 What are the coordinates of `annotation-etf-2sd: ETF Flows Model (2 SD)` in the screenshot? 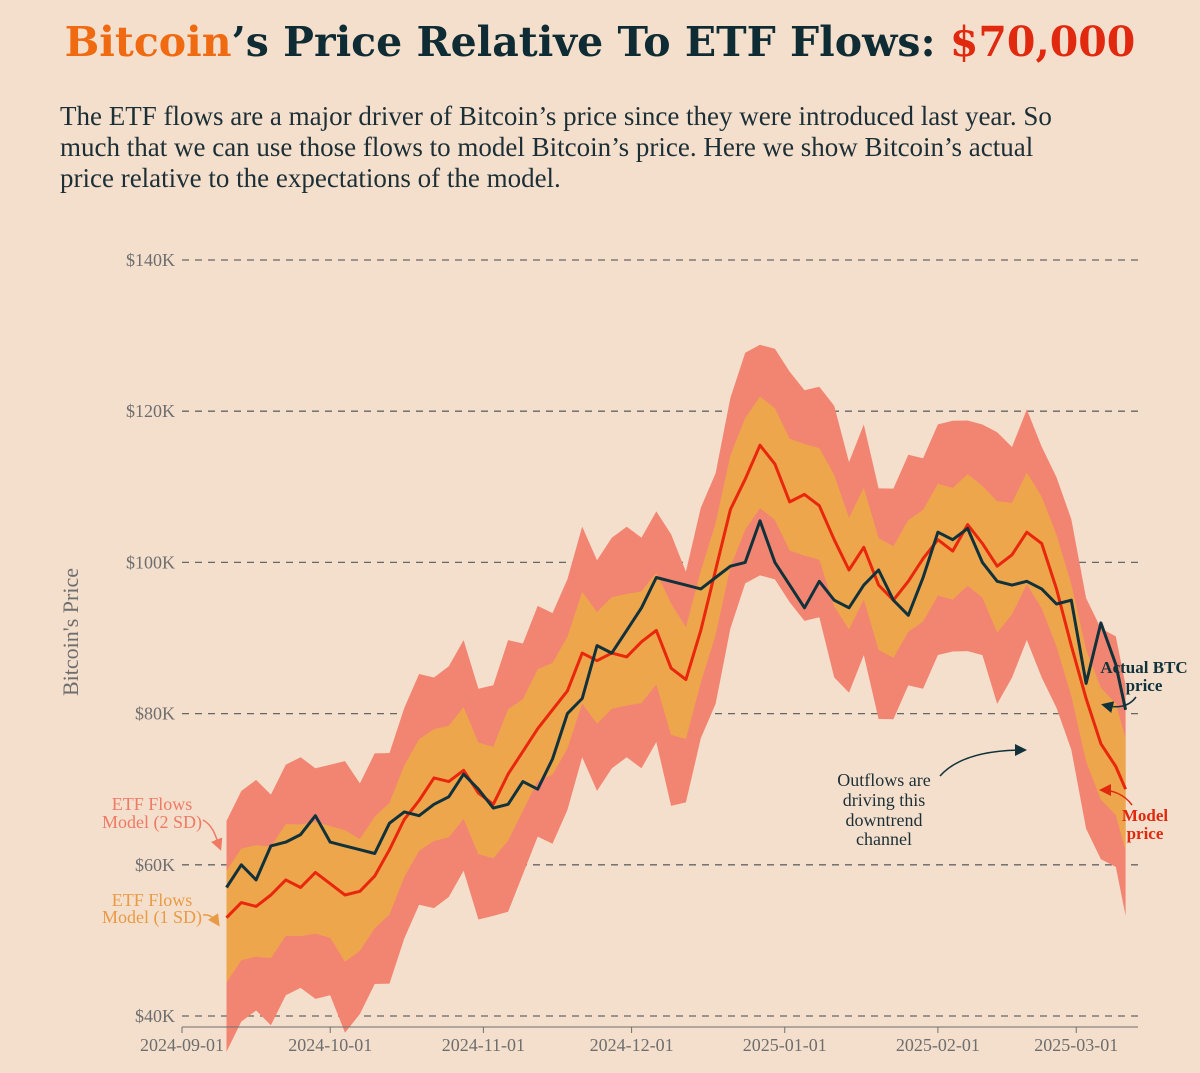 It's located at (162, 822).